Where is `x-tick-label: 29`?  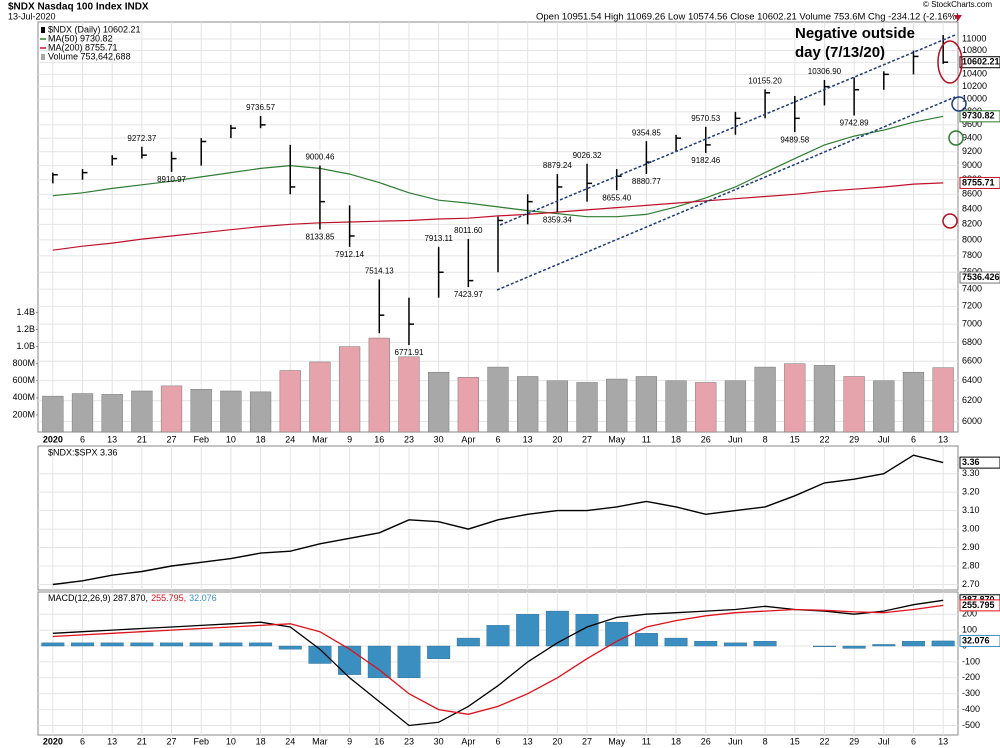
x-tick-label: 29 is located at coordinates (854, 741).